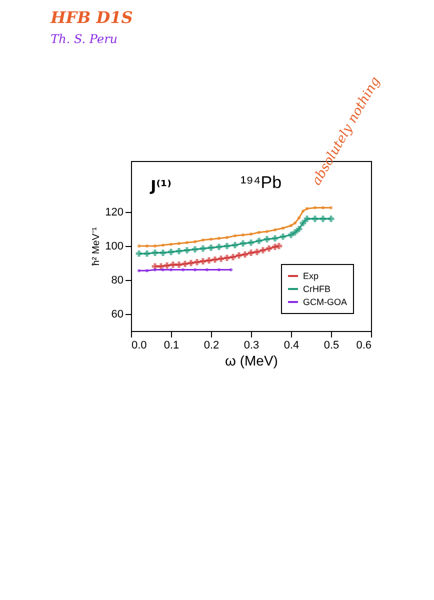  Describe the element at coordinates (117, 314) in the screenshot. I see `y-tick-label: 60` at that location.